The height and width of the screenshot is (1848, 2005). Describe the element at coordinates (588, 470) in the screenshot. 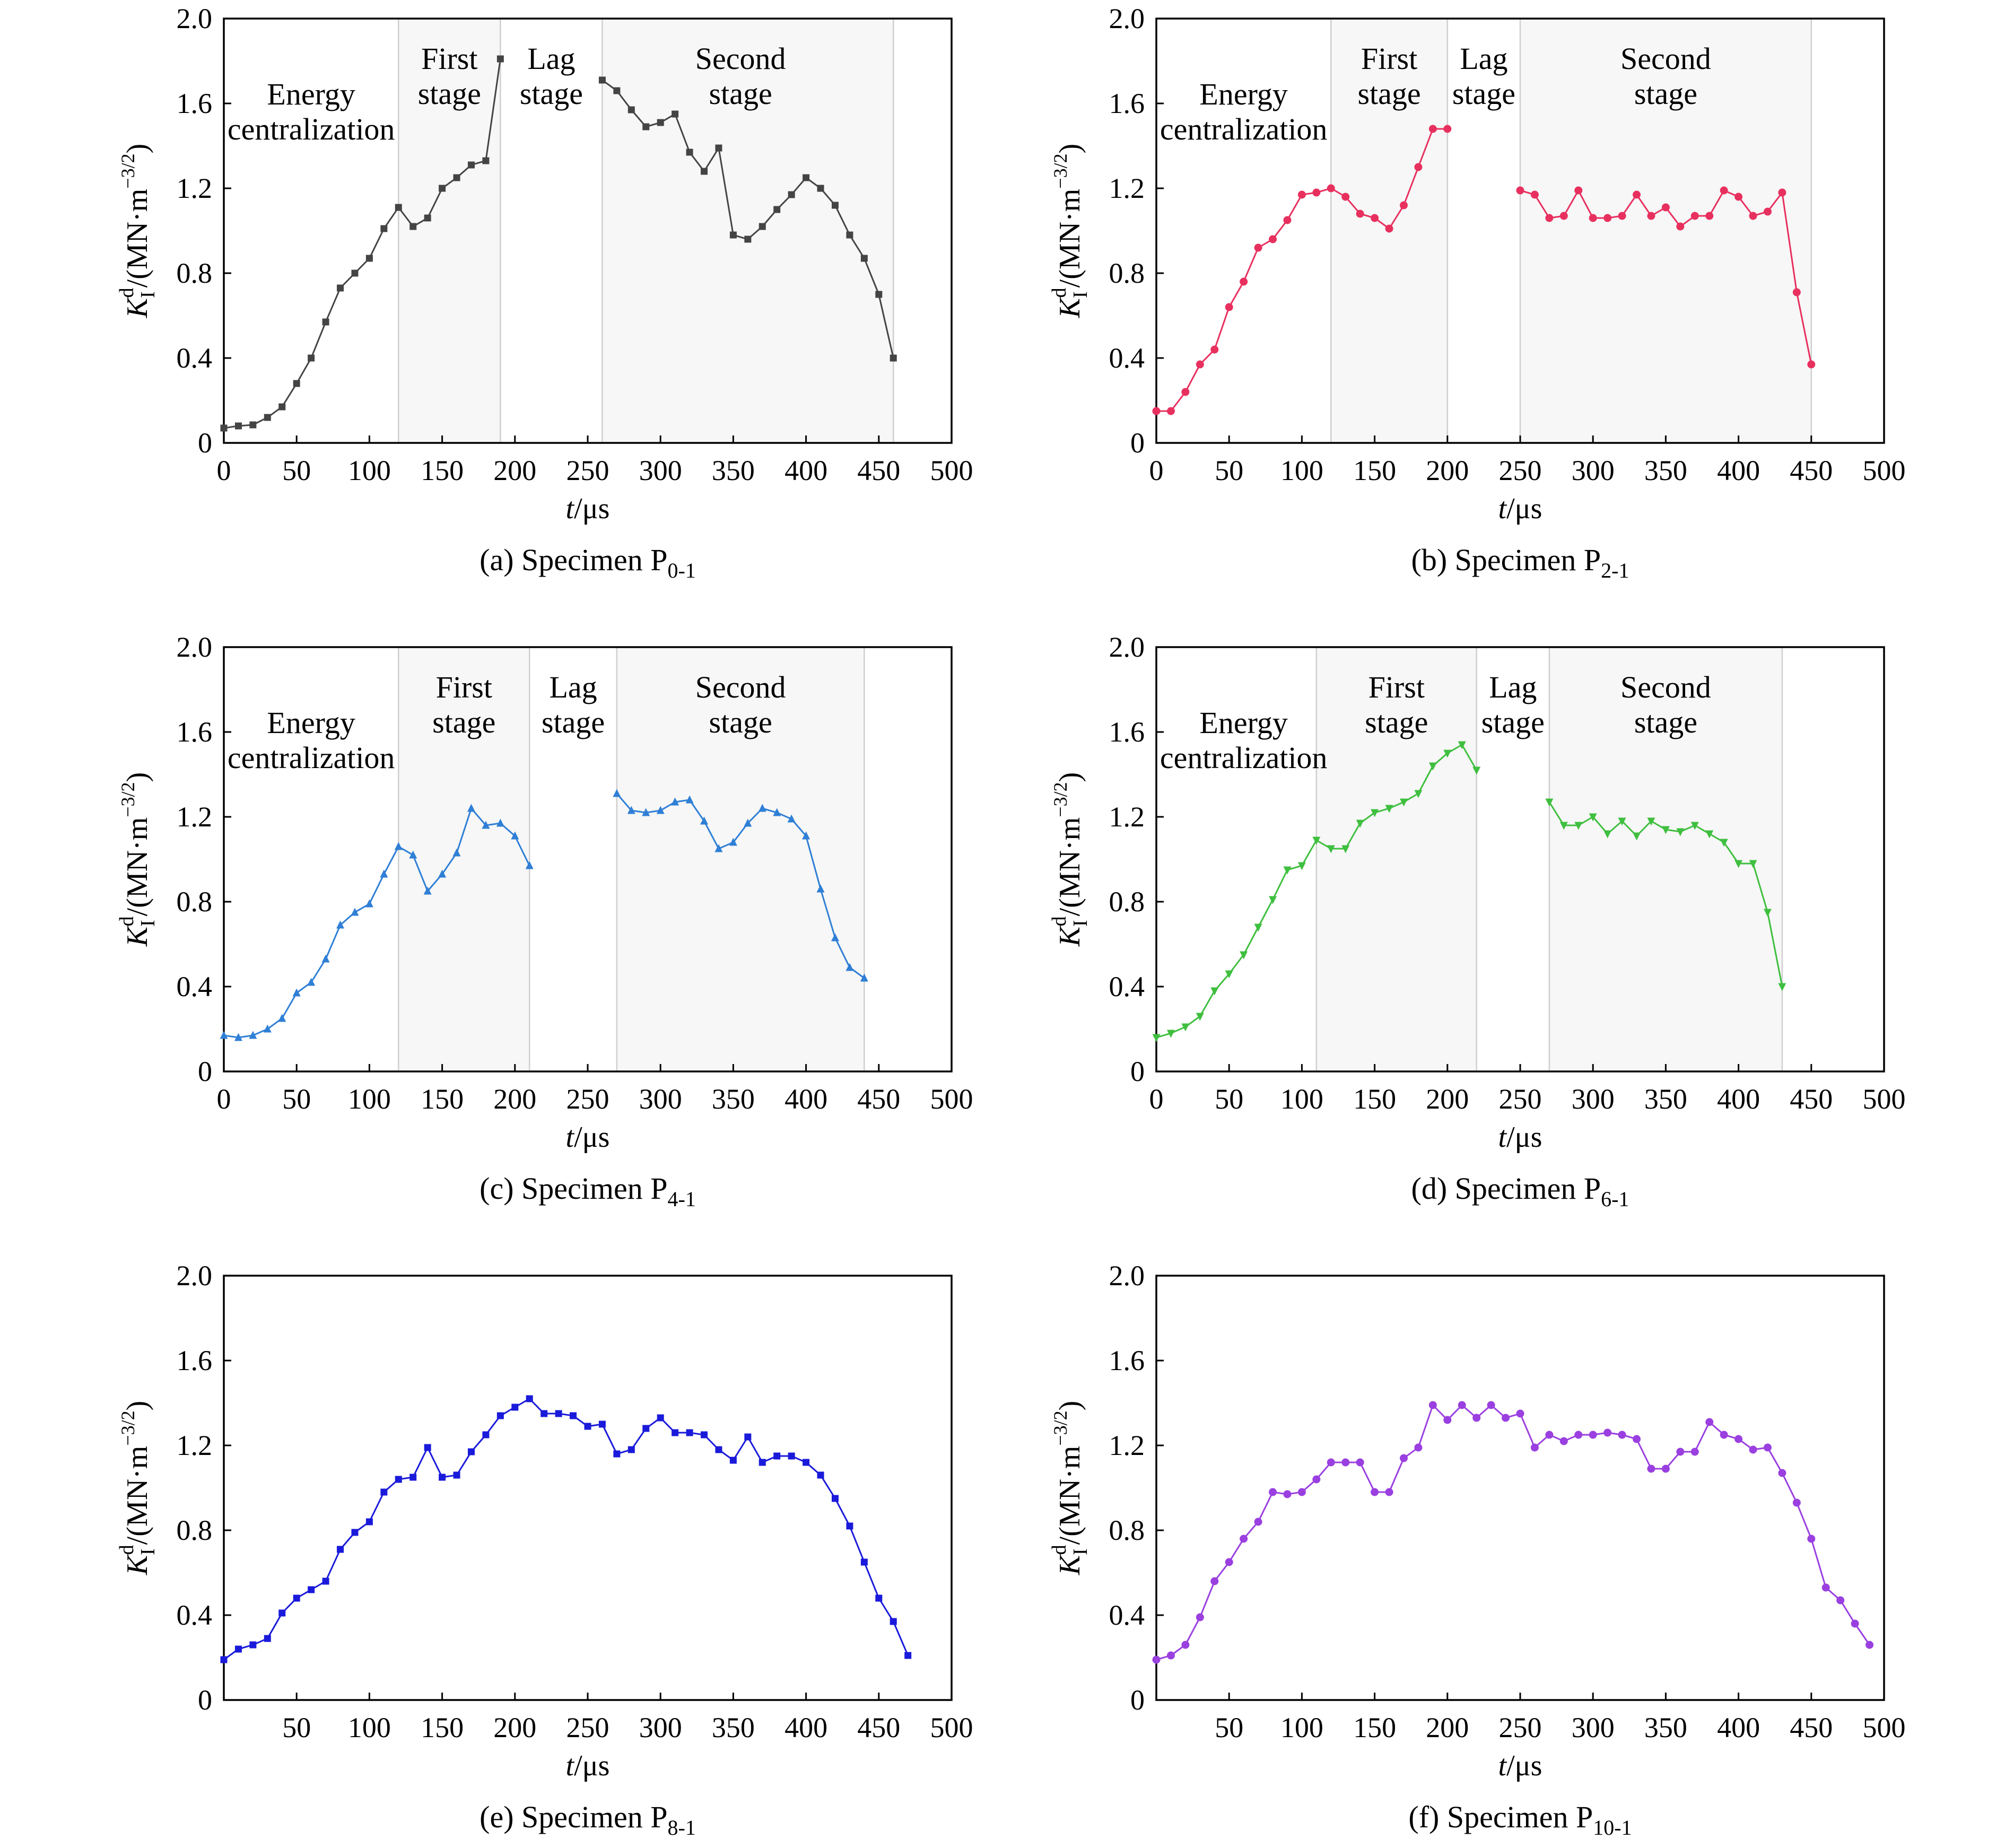

I see `x-tick-label: 250` at that location.